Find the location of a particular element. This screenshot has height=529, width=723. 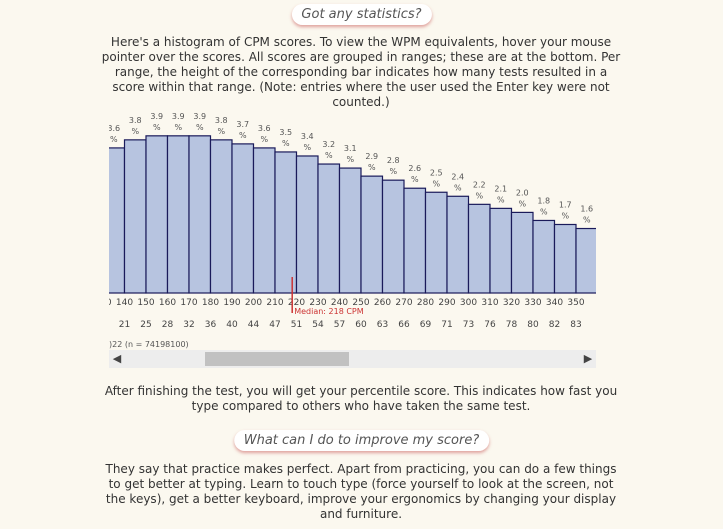

bar-value-label: 1.6 is located at coordinates (586, 209).